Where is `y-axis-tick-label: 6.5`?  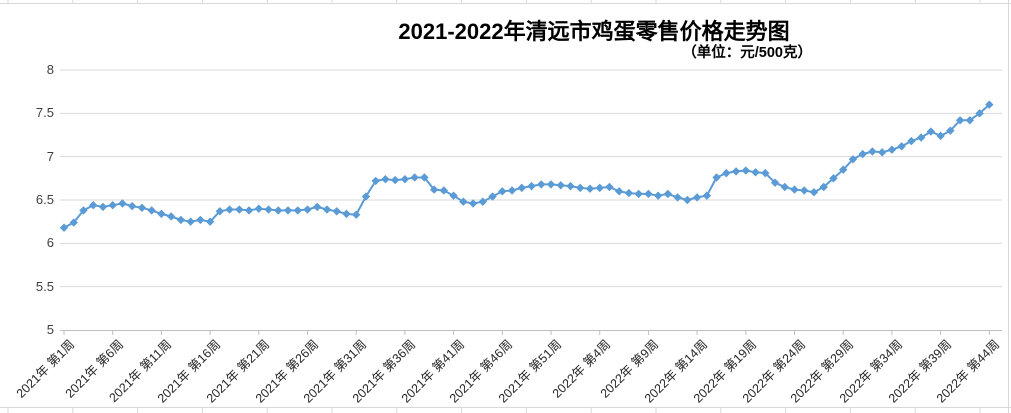
y-axis-tick-label: 6.5 is located at coordinates (44, 199).